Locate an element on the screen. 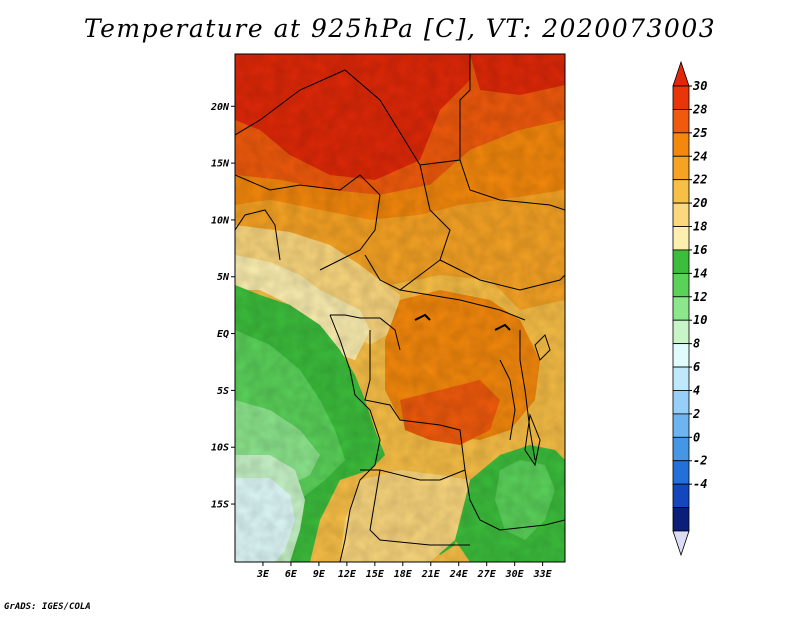  colorbar-top-arrow is located at coordinates (681, 73).